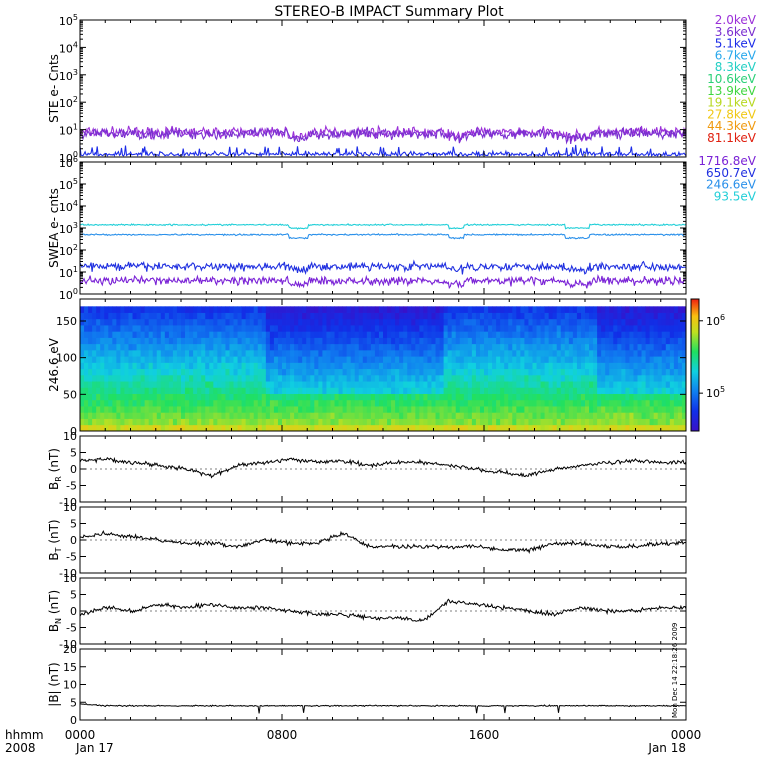  Describe the element at coordinates (70, 649) in the screenshot. I see `y-tick-label: 20` at that location.